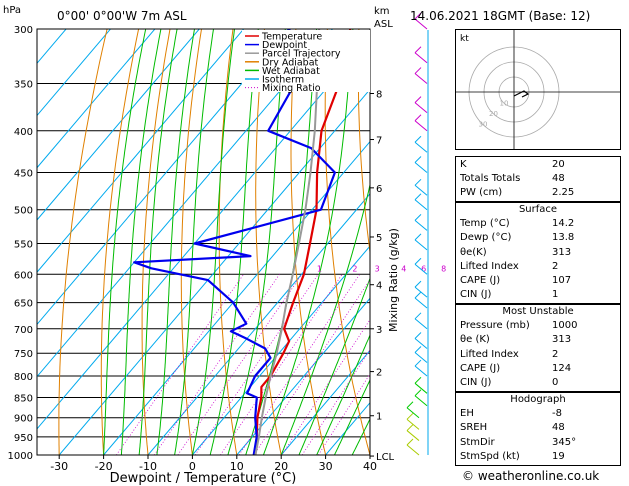 This screenshot has height=486, width=629. Describe the element at coordinates (555, 295) in the screenshot. I see `surface-value: 1` at that location.